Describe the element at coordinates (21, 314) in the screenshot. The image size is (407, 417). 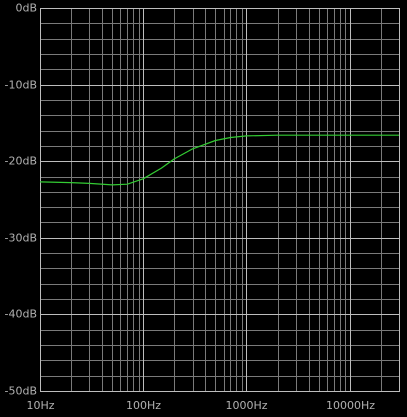
I see `y-tick-label: -40dB` at that location.